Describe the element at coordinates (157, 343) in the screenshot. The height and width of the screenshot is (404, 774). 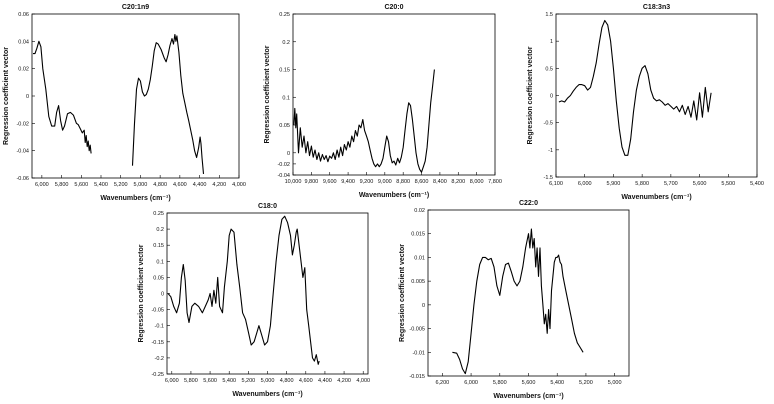
I see `y-tick-label: -0.15` at that location.